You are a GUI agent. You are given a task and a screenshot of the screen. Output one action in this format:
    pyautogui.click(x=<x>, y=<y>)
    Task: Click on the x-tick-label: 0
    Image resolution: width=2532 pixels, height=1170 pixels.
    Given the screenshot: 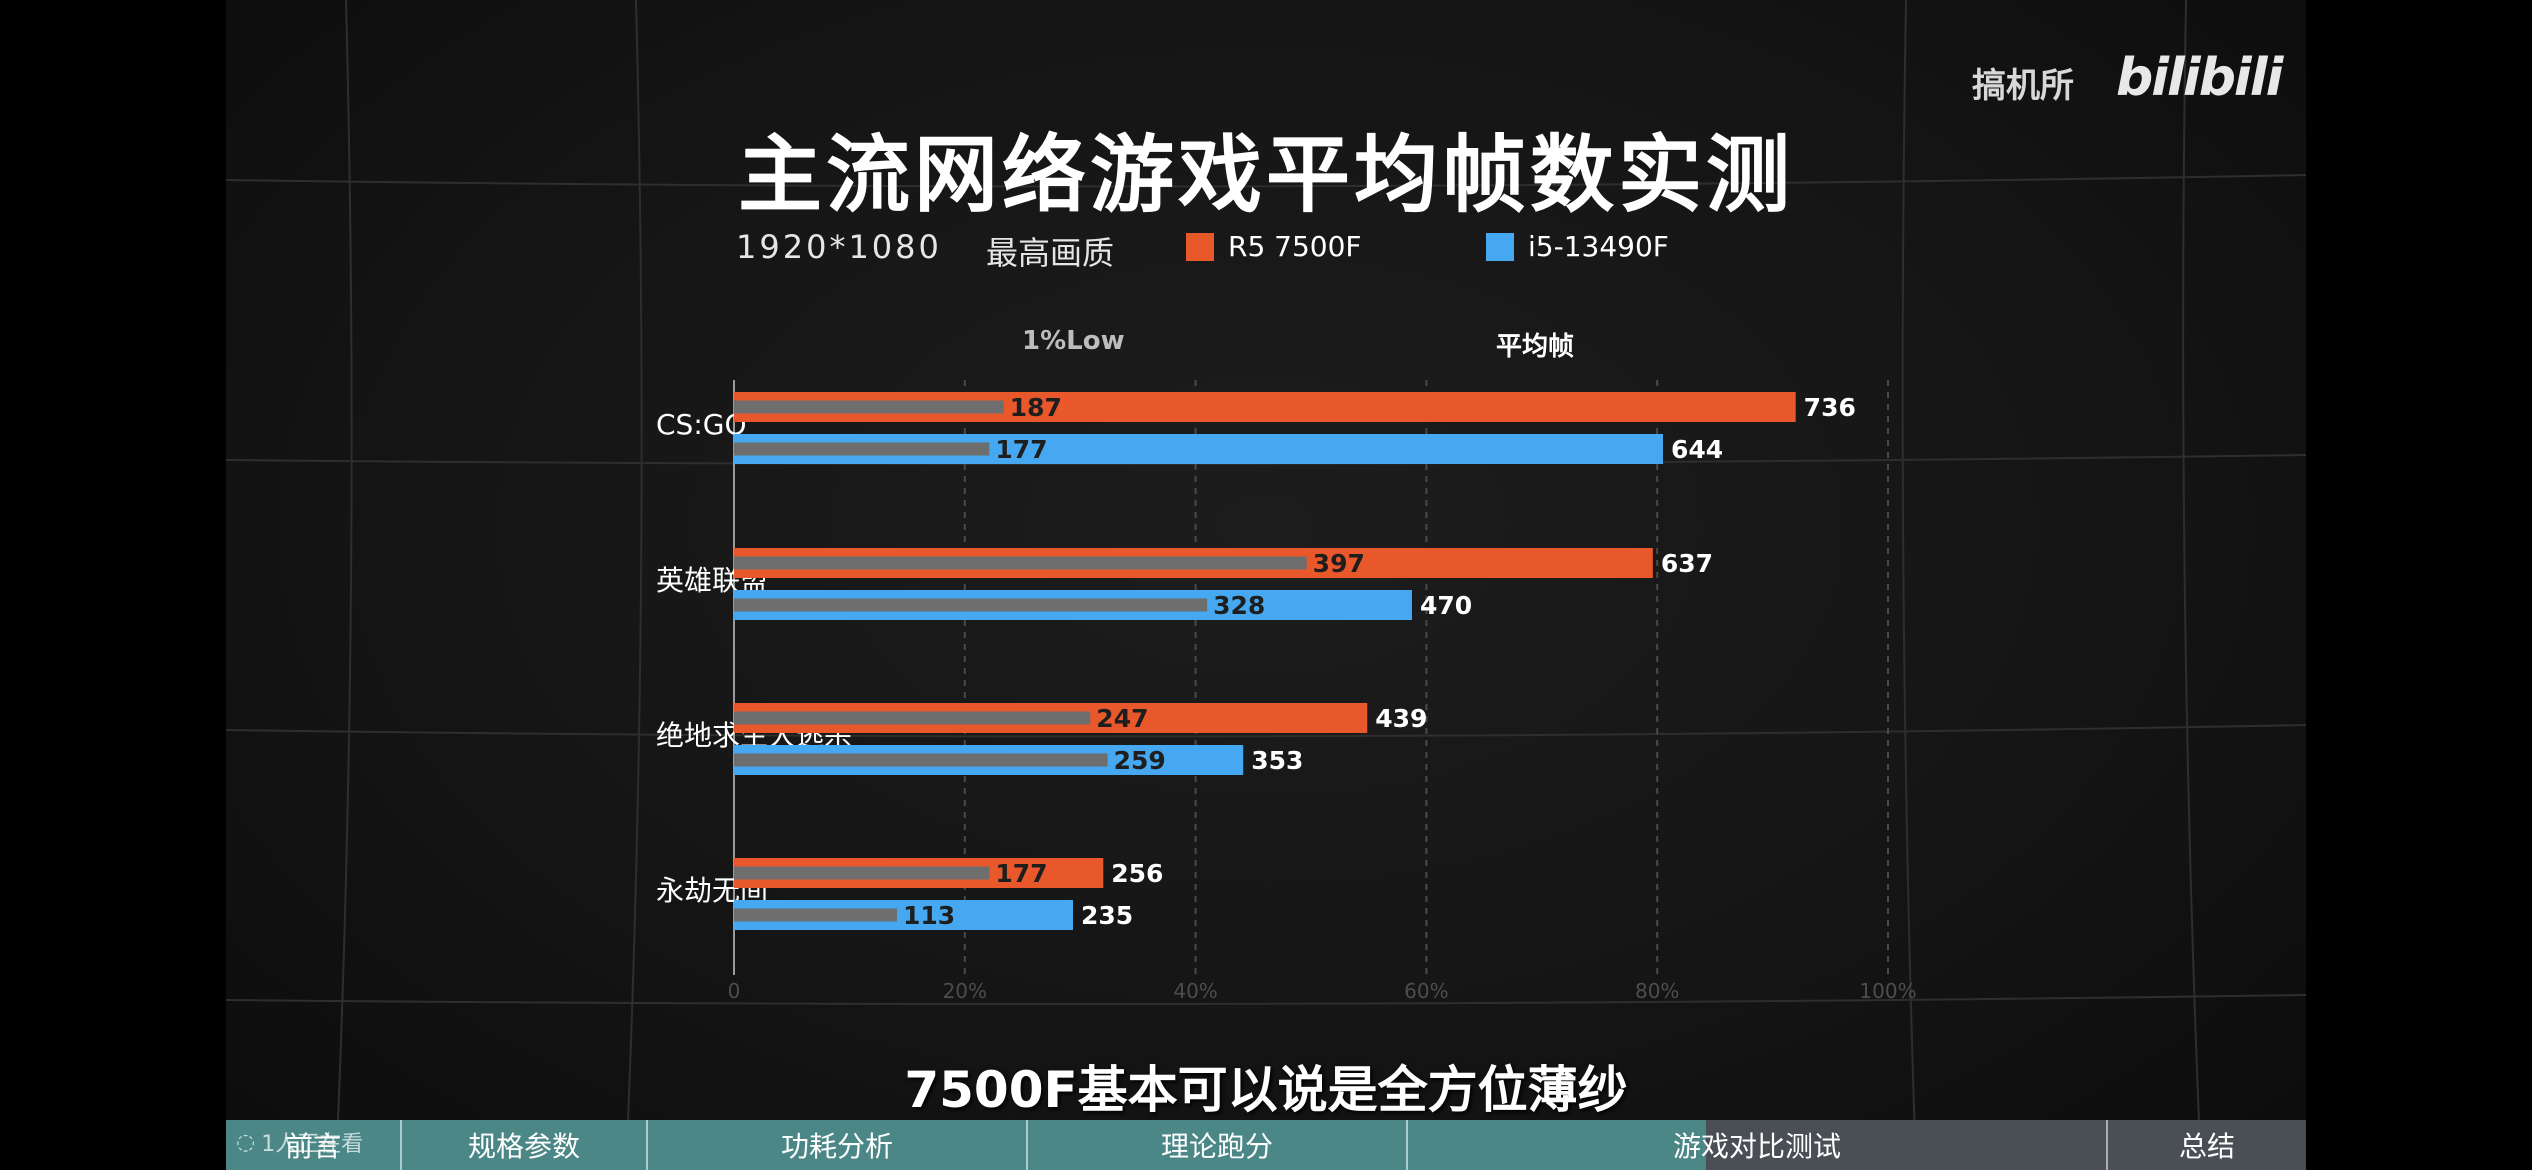 What is the action you would take?
    pyautogui.click(x=734, y=991)
    